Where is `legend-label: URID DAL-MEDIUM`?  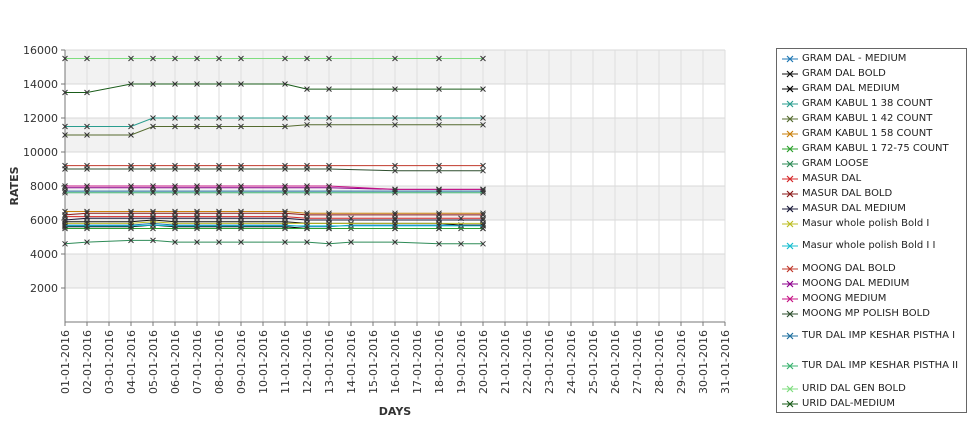
legend-label: URID DAL-MEDIUM is located at coordinates (849, 403).